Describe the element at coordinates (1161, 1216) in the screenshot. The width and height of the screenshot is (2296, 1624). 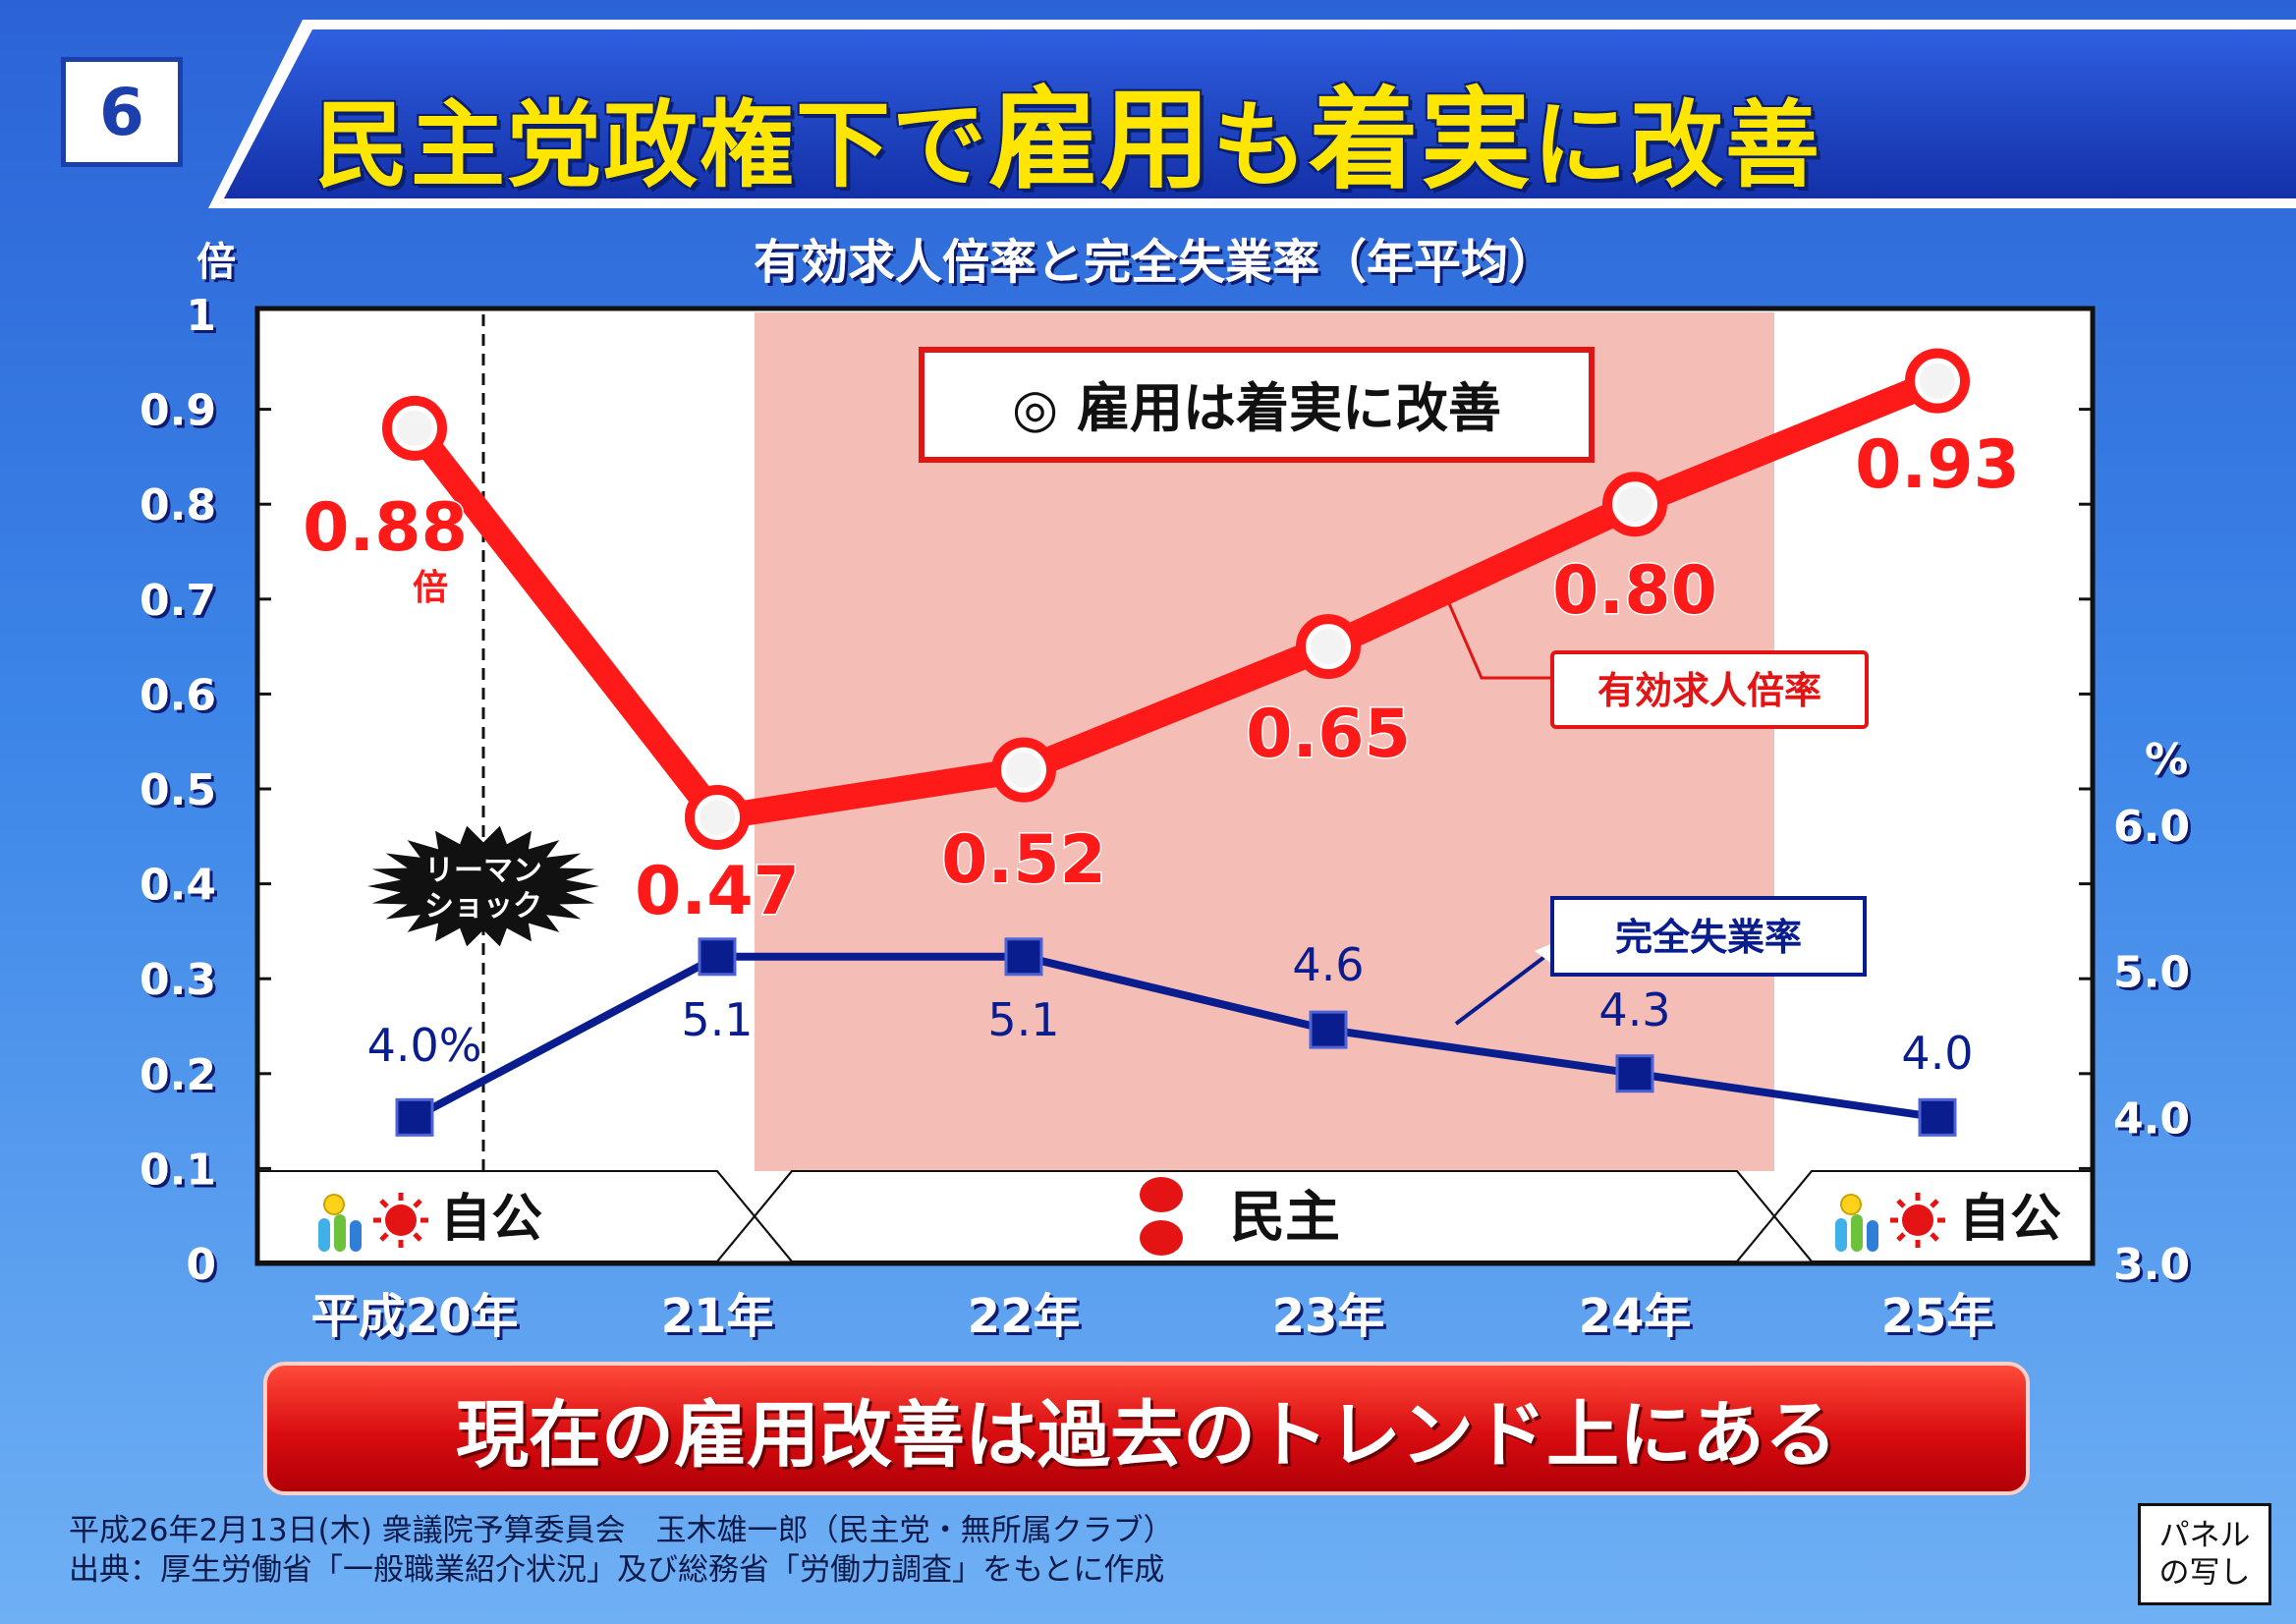
I see `minshu-logo-icon` at that location.